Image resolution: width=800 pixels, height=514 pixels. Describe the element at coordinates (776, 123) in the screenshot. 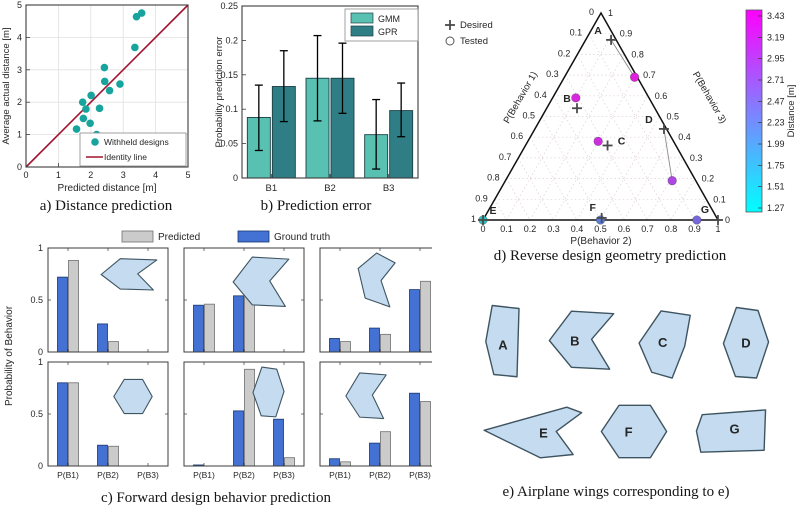

I see `colorbar-tick-label: 2.23` at that location.